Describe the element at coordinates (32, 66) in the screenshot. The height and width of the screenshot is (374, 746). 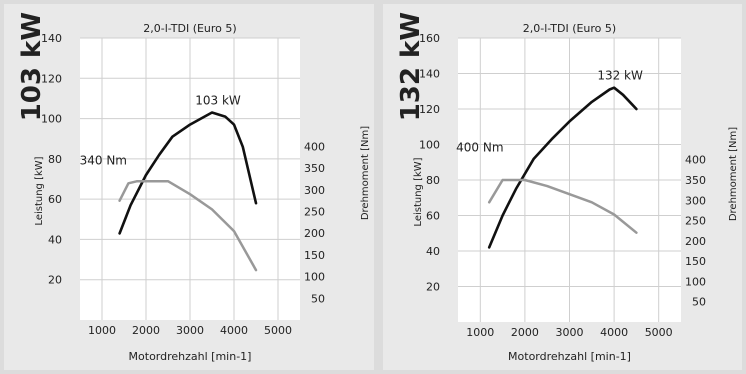
I see `power-rating-label: 103 kW` at that location.